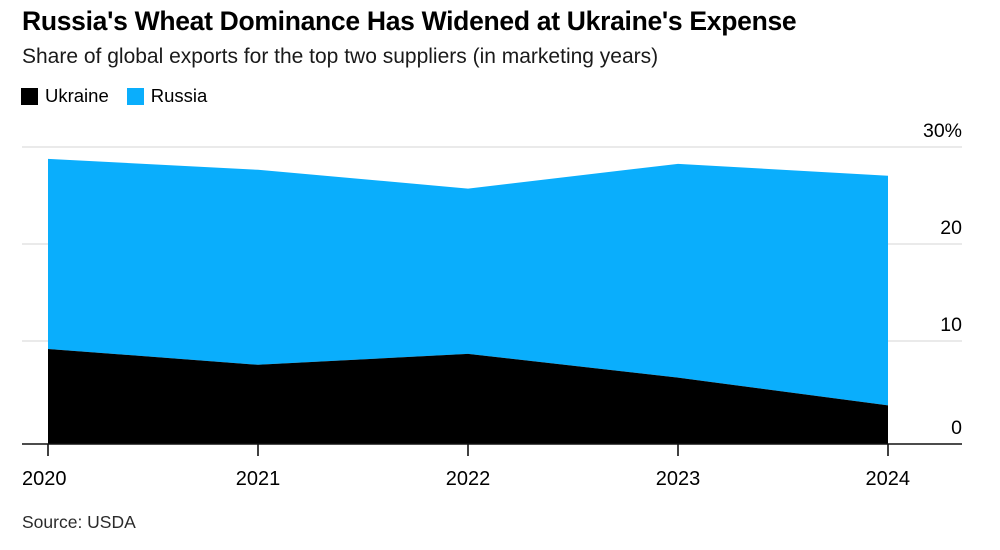 The height and width of the screenshot is (550, 1000). I want to click on y-tick-label-20: 20, so click(951, 228).